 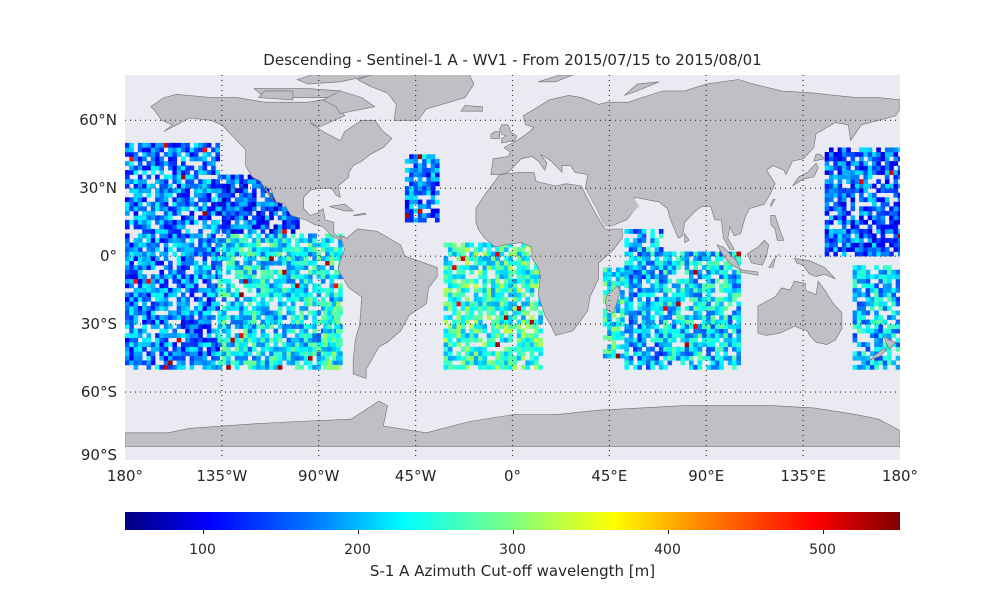 I want to click on land-baffin, so click(x=349, y=102).